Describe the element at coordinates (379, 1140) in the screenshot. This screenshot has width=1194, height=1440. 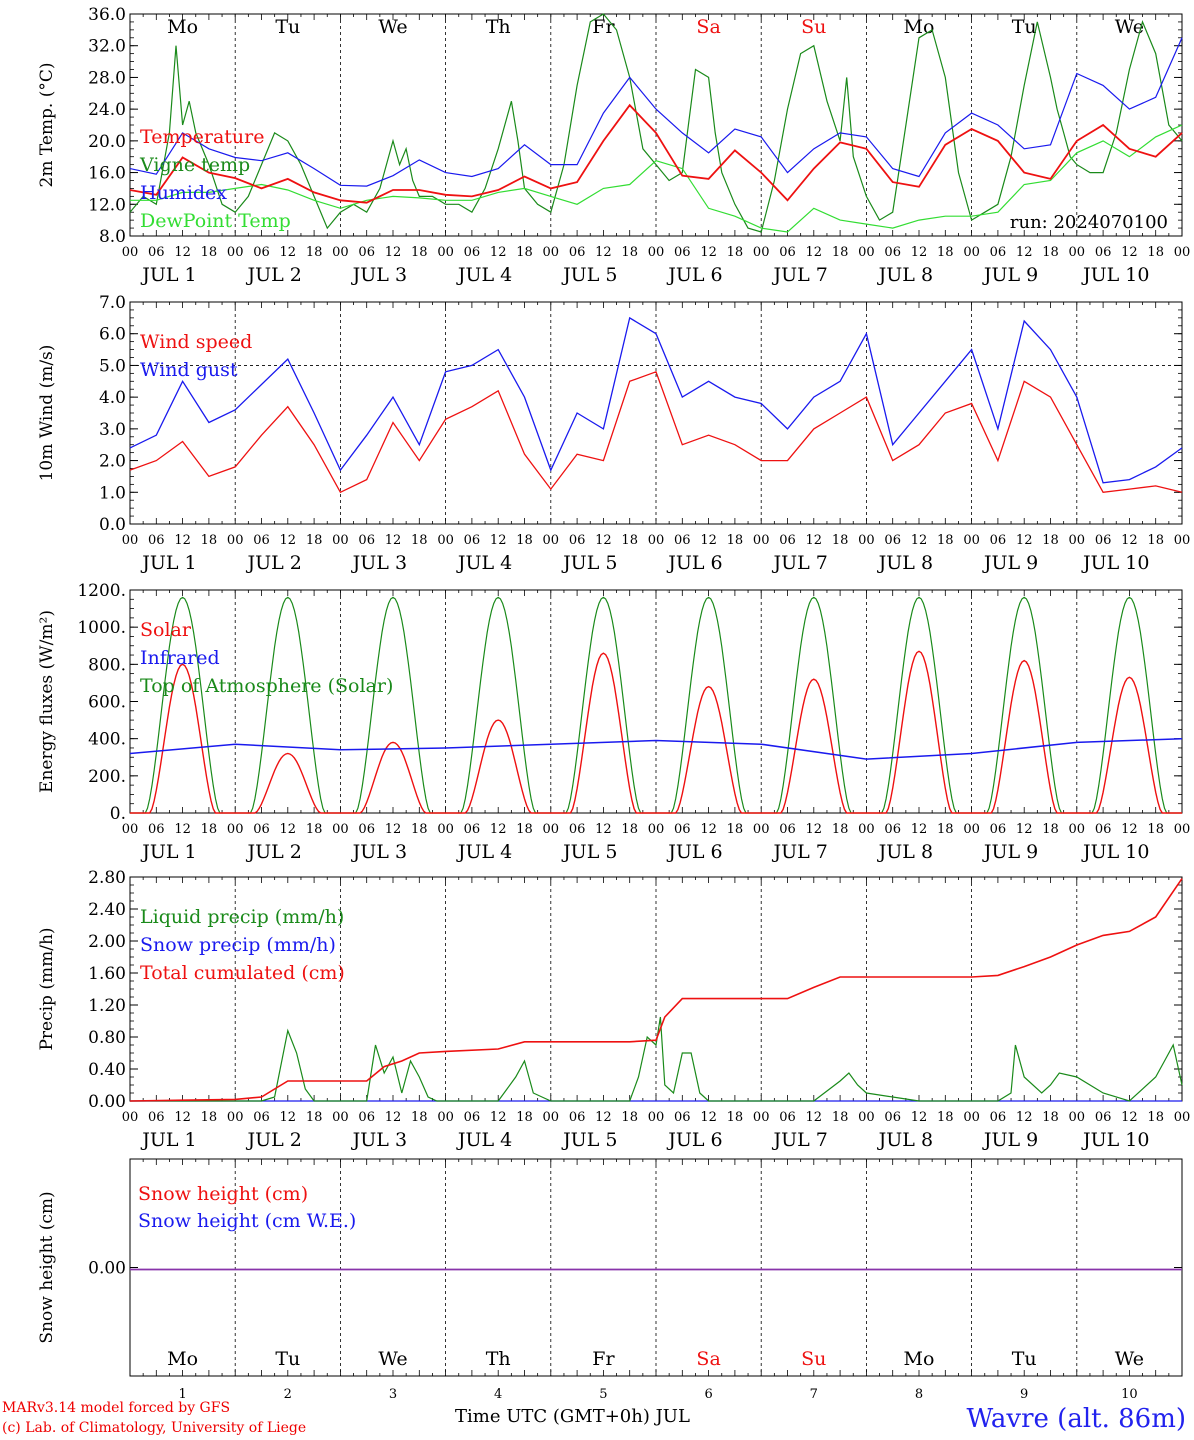
I see `x-date-label: JUL 3` at that location.